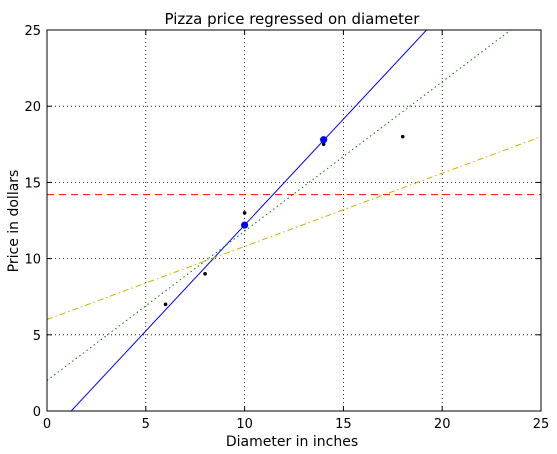  I want to click on x-tick-label: 20, so click(442, 424).